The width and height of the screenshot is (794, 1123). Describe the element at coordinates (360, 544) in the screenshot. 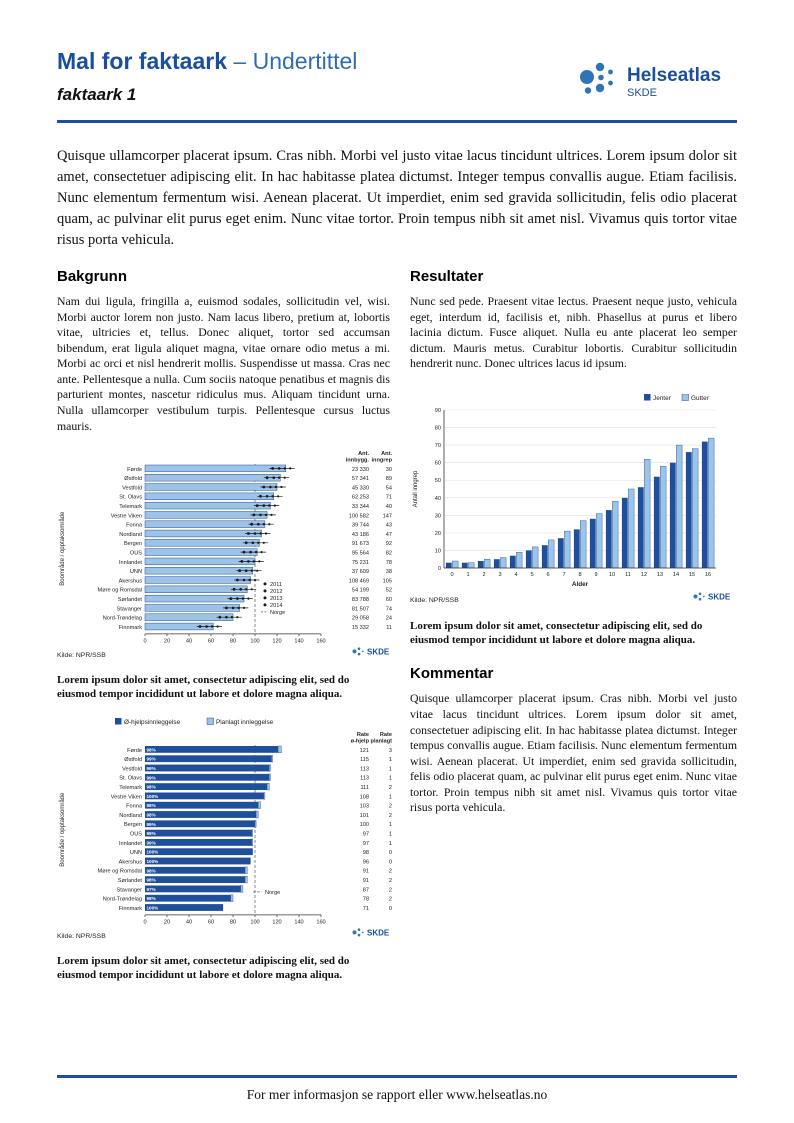

I see `svg-text: 91 673` at that location.